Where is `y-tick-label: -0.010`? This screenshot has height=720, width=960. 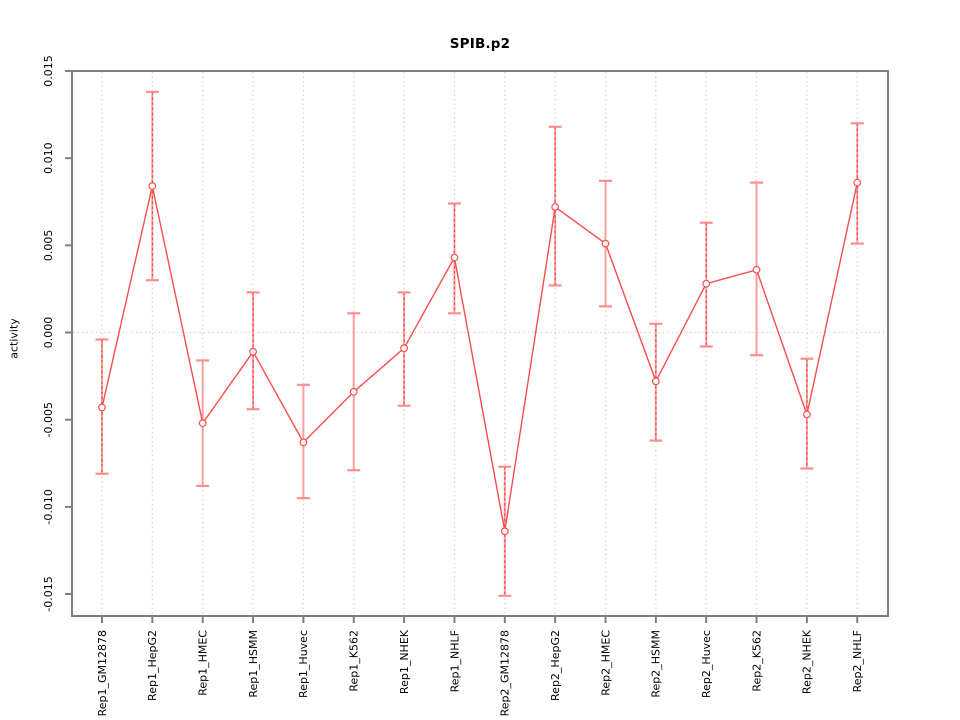
y-tick-label: -0.010 is located at coordinates (48, 506).